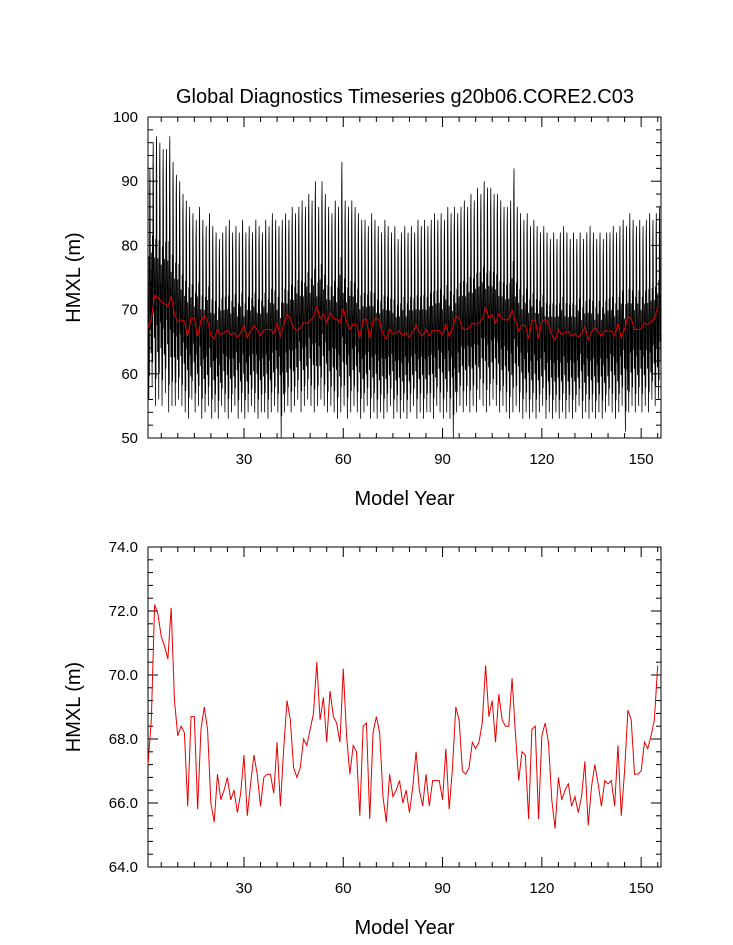 This screenshot has height=945, width=733. Describe the element at coordinates (123, 803) in the screenshot. I see `y-tick-label: 66.0` at that location.